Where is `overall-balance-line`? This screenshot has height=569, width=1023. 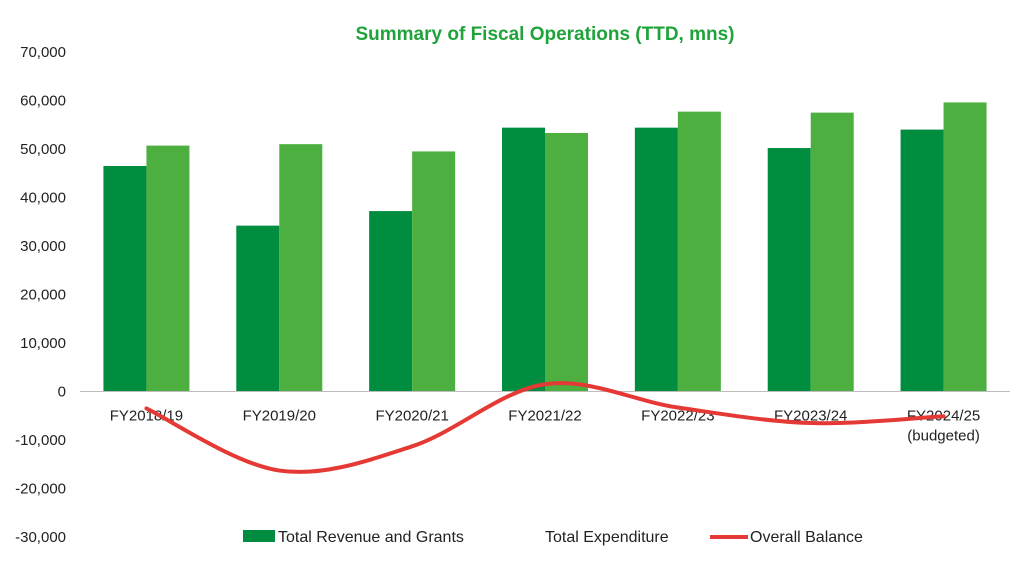 overall-balance-line is located at coordinates (545, 427).